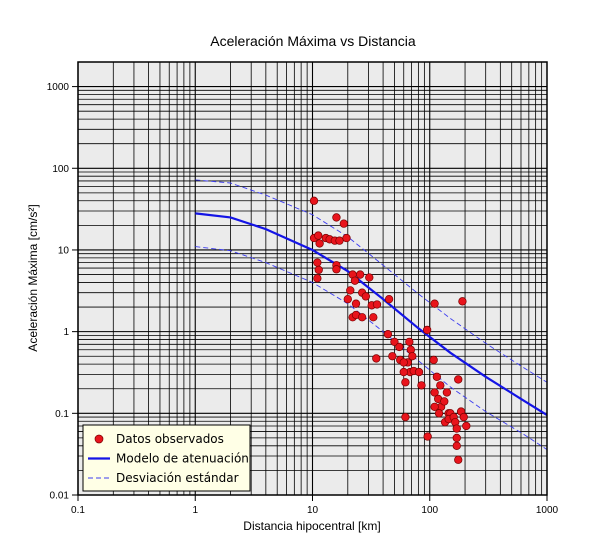 The height and width of the screenshot is (560, 590). I want to click on y-tick-label: 0.1, so click(62, 414).